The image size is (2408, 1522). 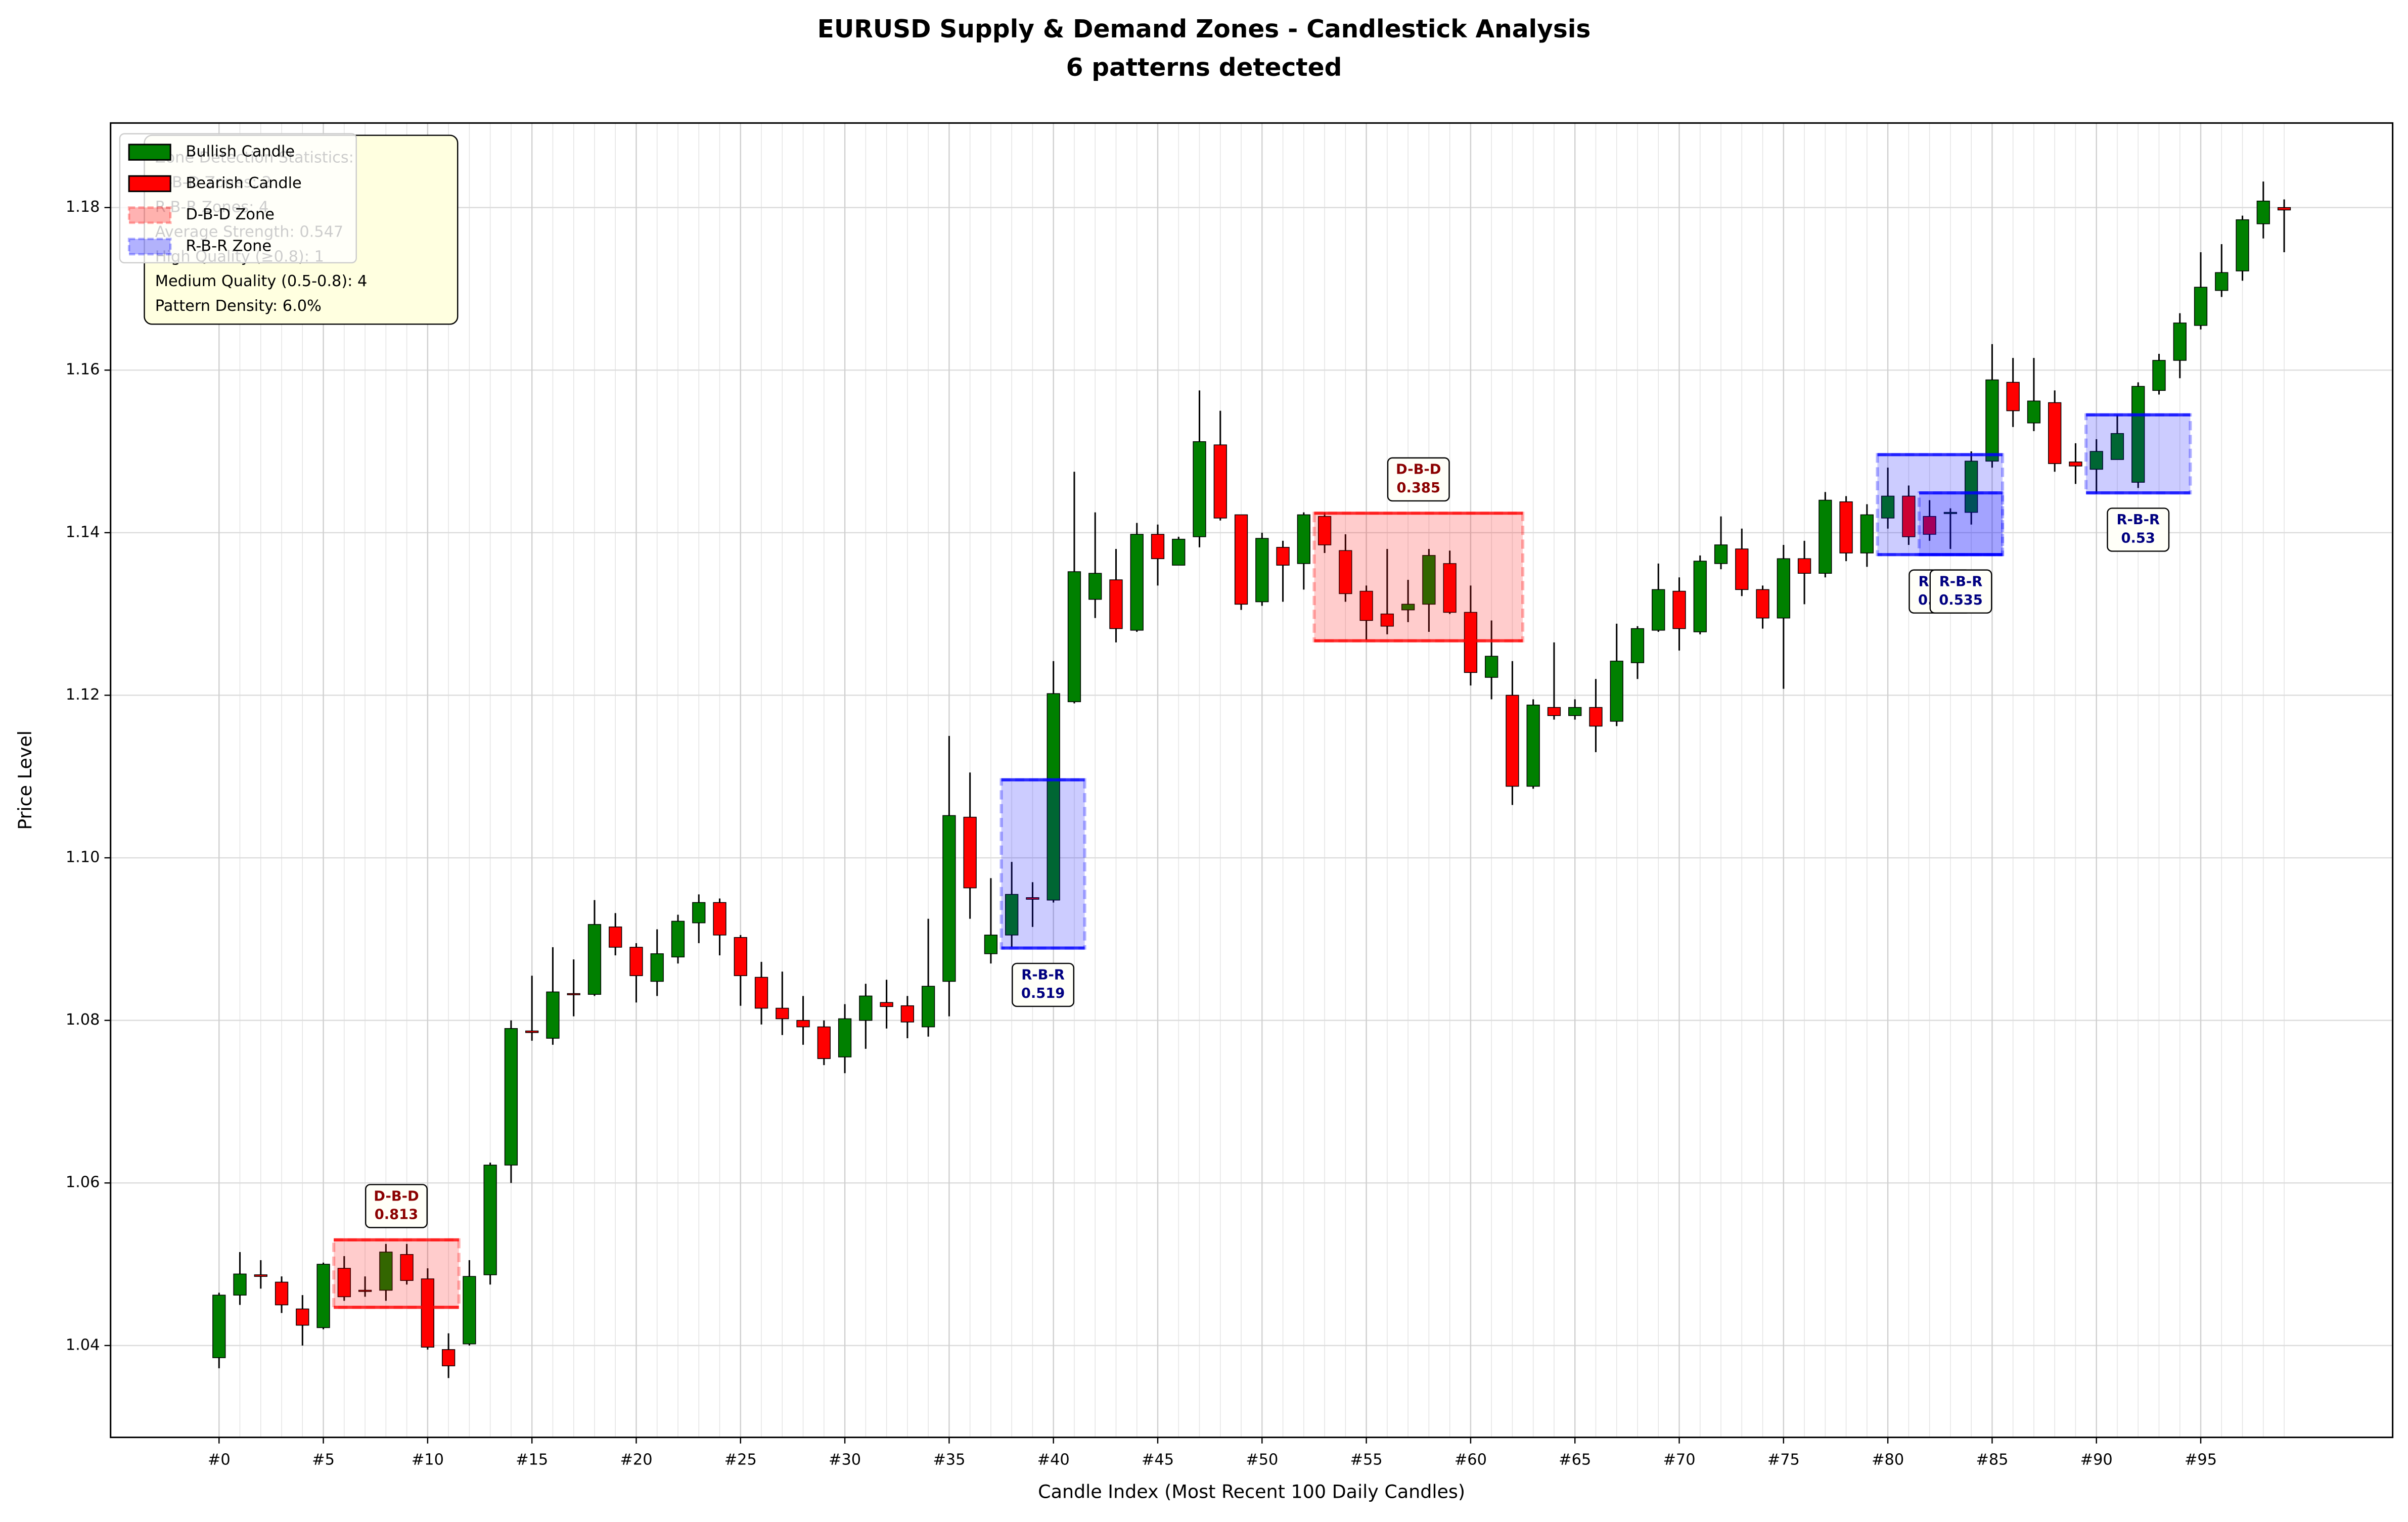 I want to click on x-tick-label: #75, so click(x=1783, y=1460).